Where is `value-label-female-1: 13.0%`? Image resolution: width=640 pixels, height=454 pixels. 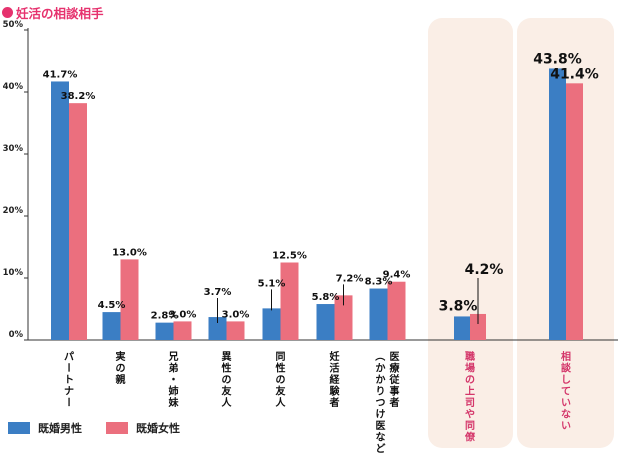
value-label-female-1: 13.0% is located at coordinates (129, 252).